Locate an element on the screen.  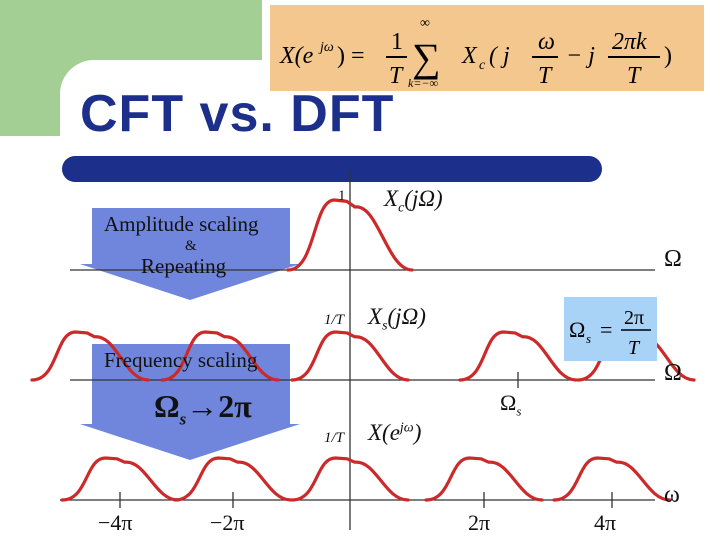
slide-title: CFT vs. DFT is located at coordinates (237, 114).